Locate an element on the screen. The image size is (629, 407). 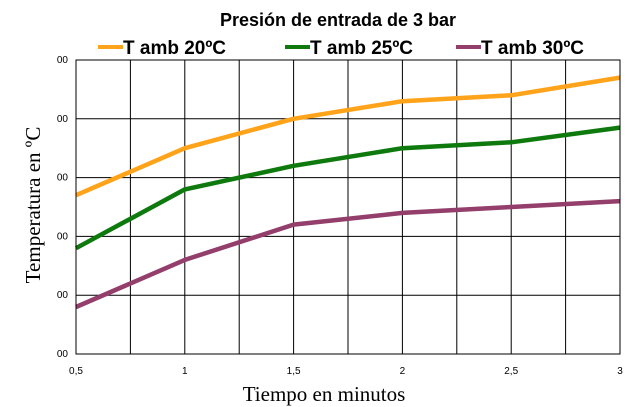
x-tick-label: 3 is located at coordinates (620, 371).